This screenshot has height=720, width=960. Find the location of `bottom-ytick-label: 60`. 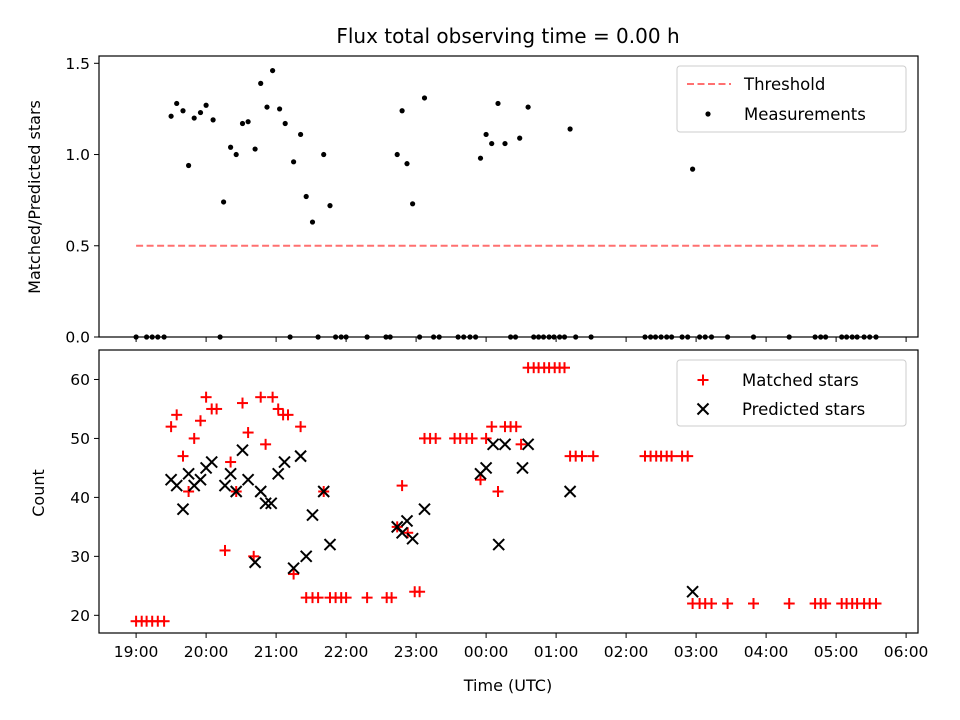

bottom-ytick-label: 60 is located at coordinates (80, 380).